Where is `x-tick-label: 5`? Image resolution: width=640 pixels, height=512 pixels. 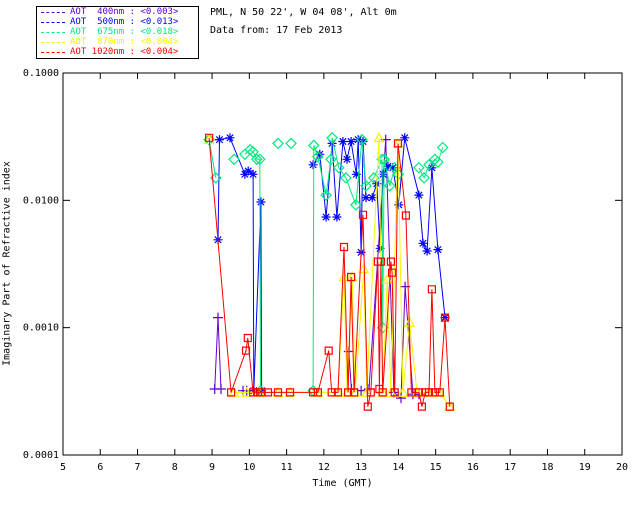 x-tick-label: 5 is located at coordinates (63, 467).